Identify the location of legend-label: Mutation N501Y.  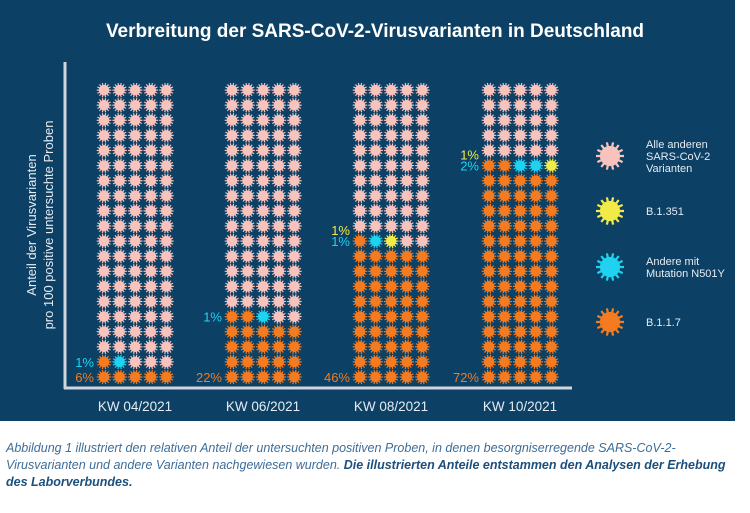
(686, 274).